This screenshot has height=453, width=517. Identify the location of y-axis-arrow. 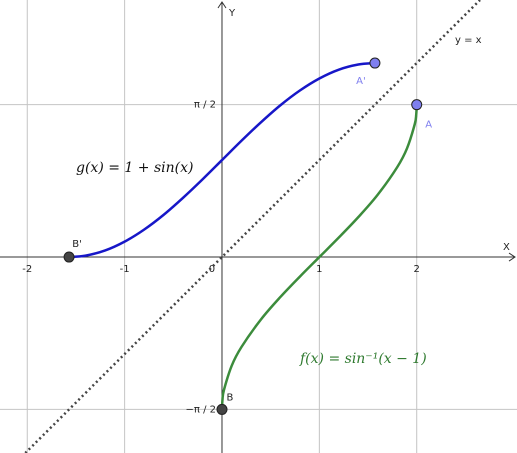
(222, 5).